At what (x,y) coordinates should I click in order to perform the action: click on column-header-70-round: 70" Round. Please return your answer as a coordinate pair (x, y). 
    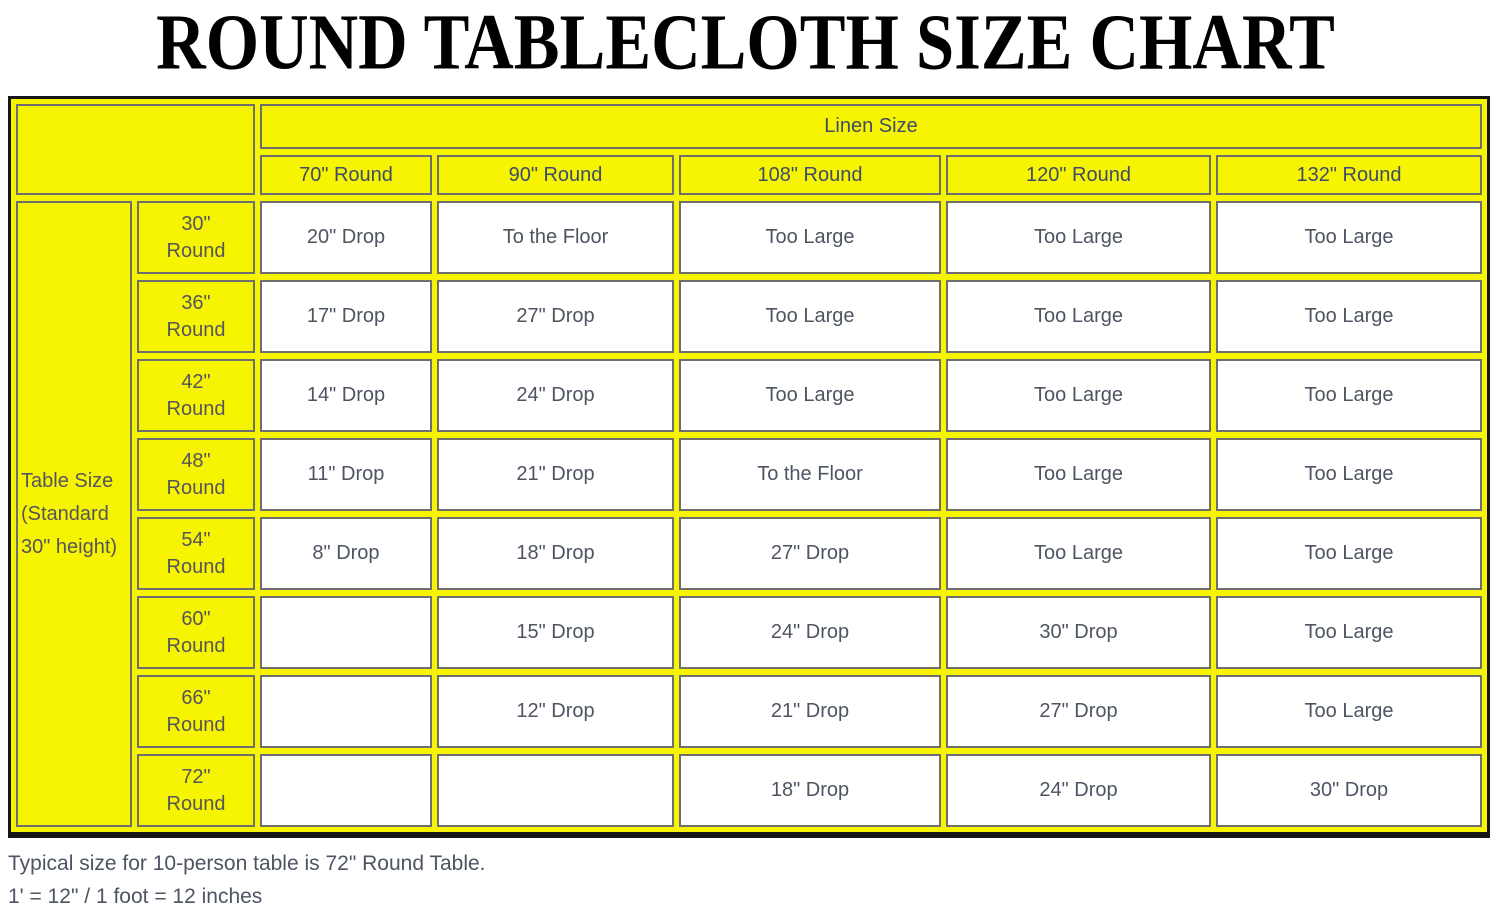
    Looking at the image, I should click on (346, 175).